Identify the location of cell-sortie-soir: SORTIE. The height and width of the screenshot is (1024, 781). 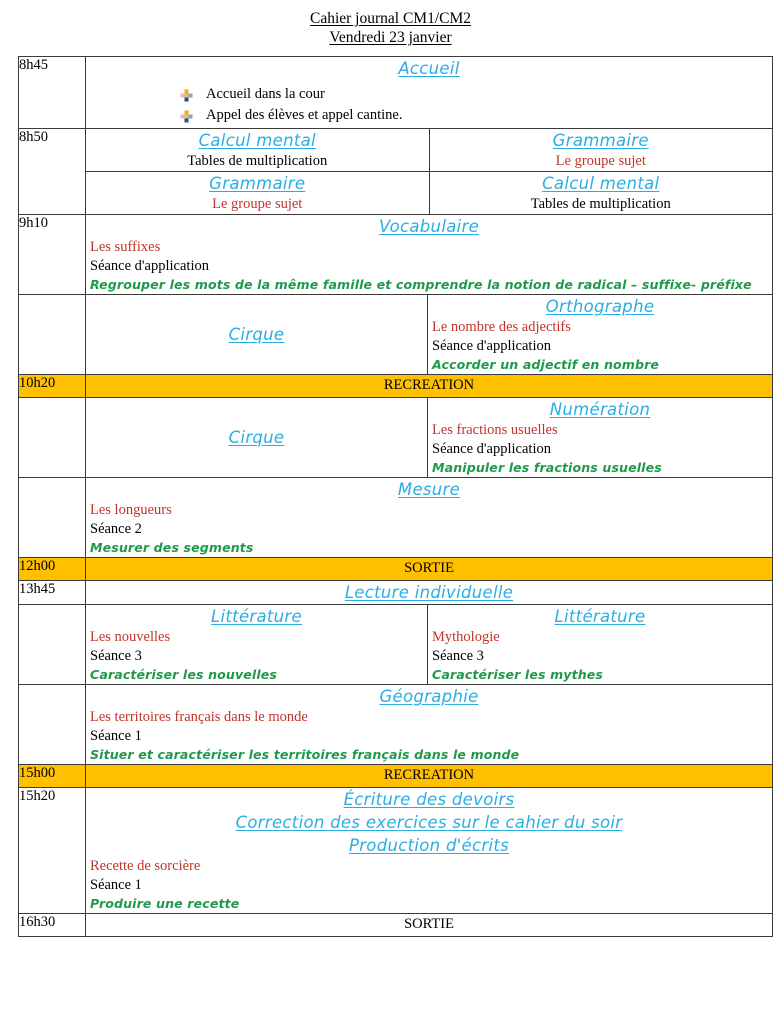
(429, 925).